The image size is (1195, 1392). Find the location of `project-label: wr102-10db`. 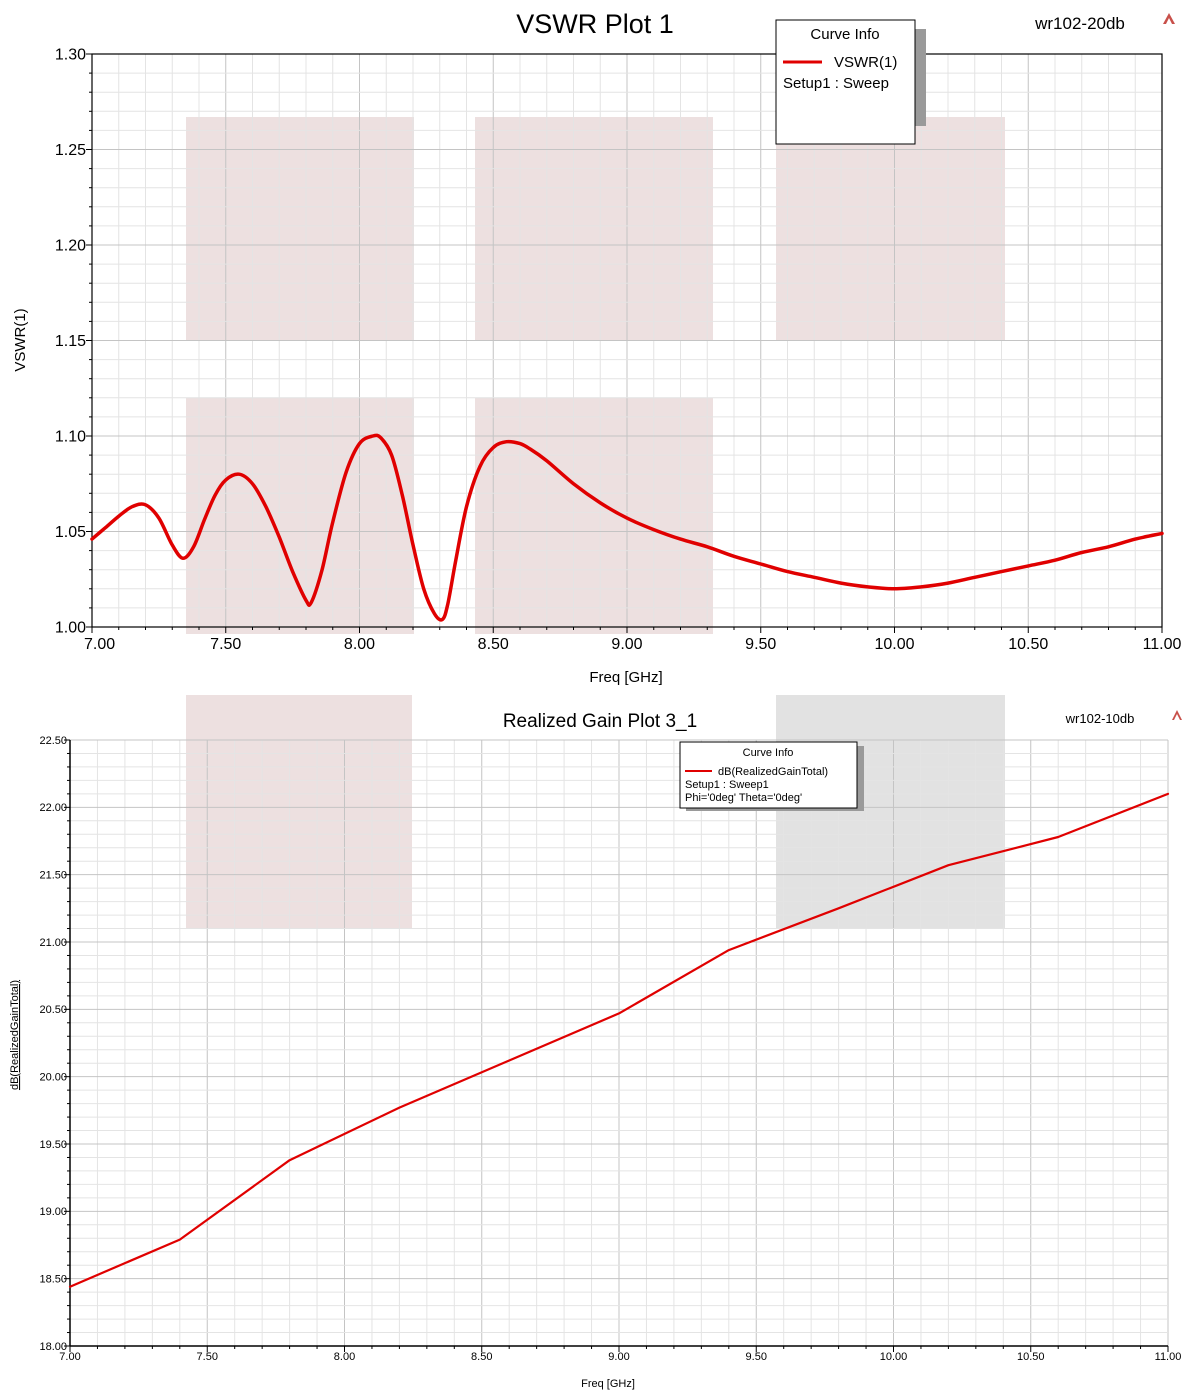

project-label: wr102-10db is located at coordinates (1100, 718).